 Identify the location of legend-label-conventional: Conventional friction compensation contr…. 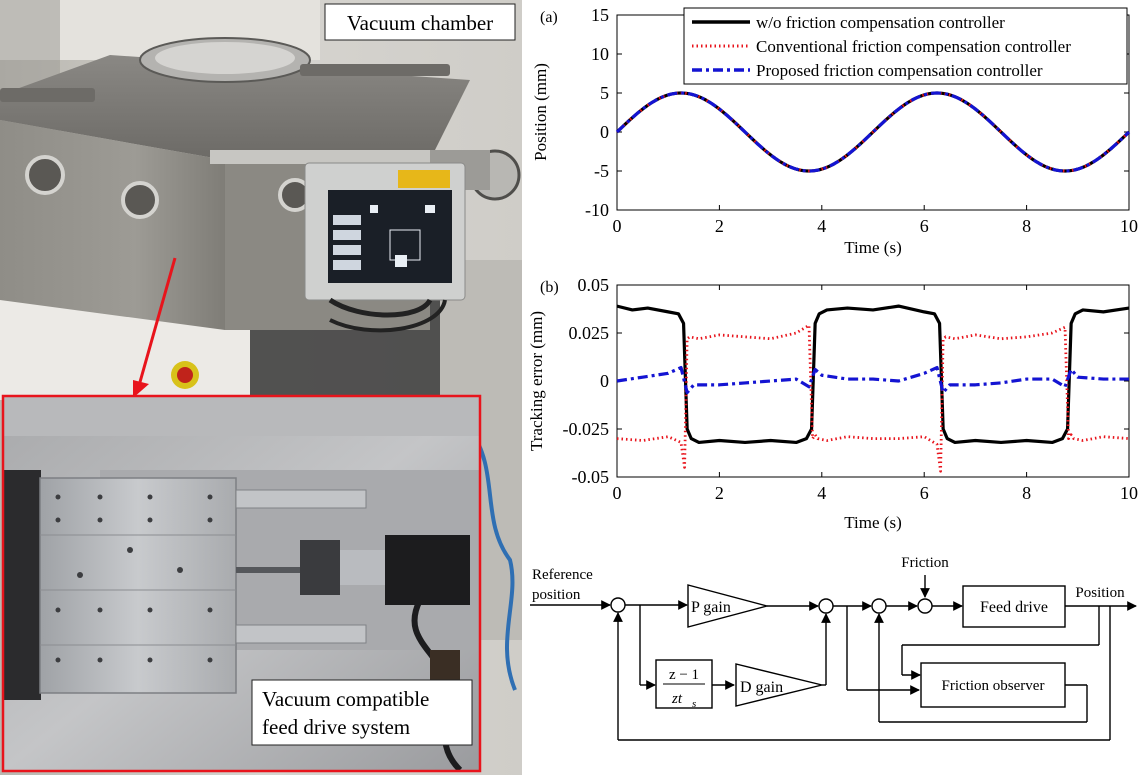
(913, 46).